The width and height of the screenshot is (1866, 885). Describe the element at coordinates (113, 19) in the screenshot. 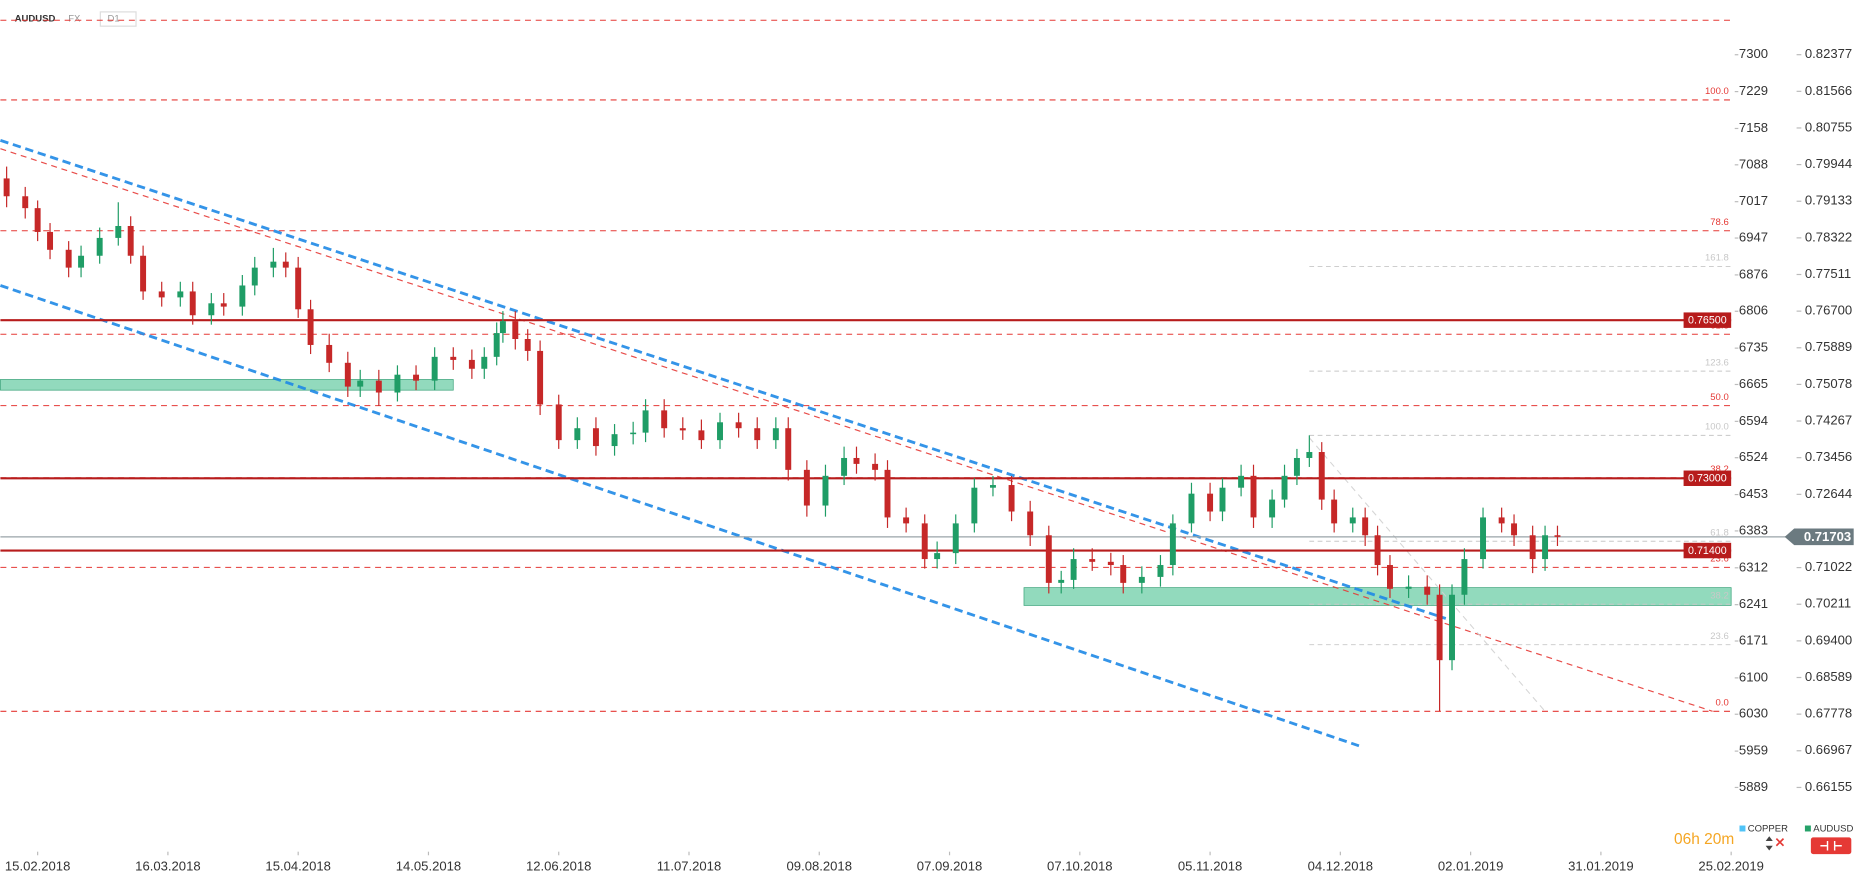

I see `interval: D1` at that location.